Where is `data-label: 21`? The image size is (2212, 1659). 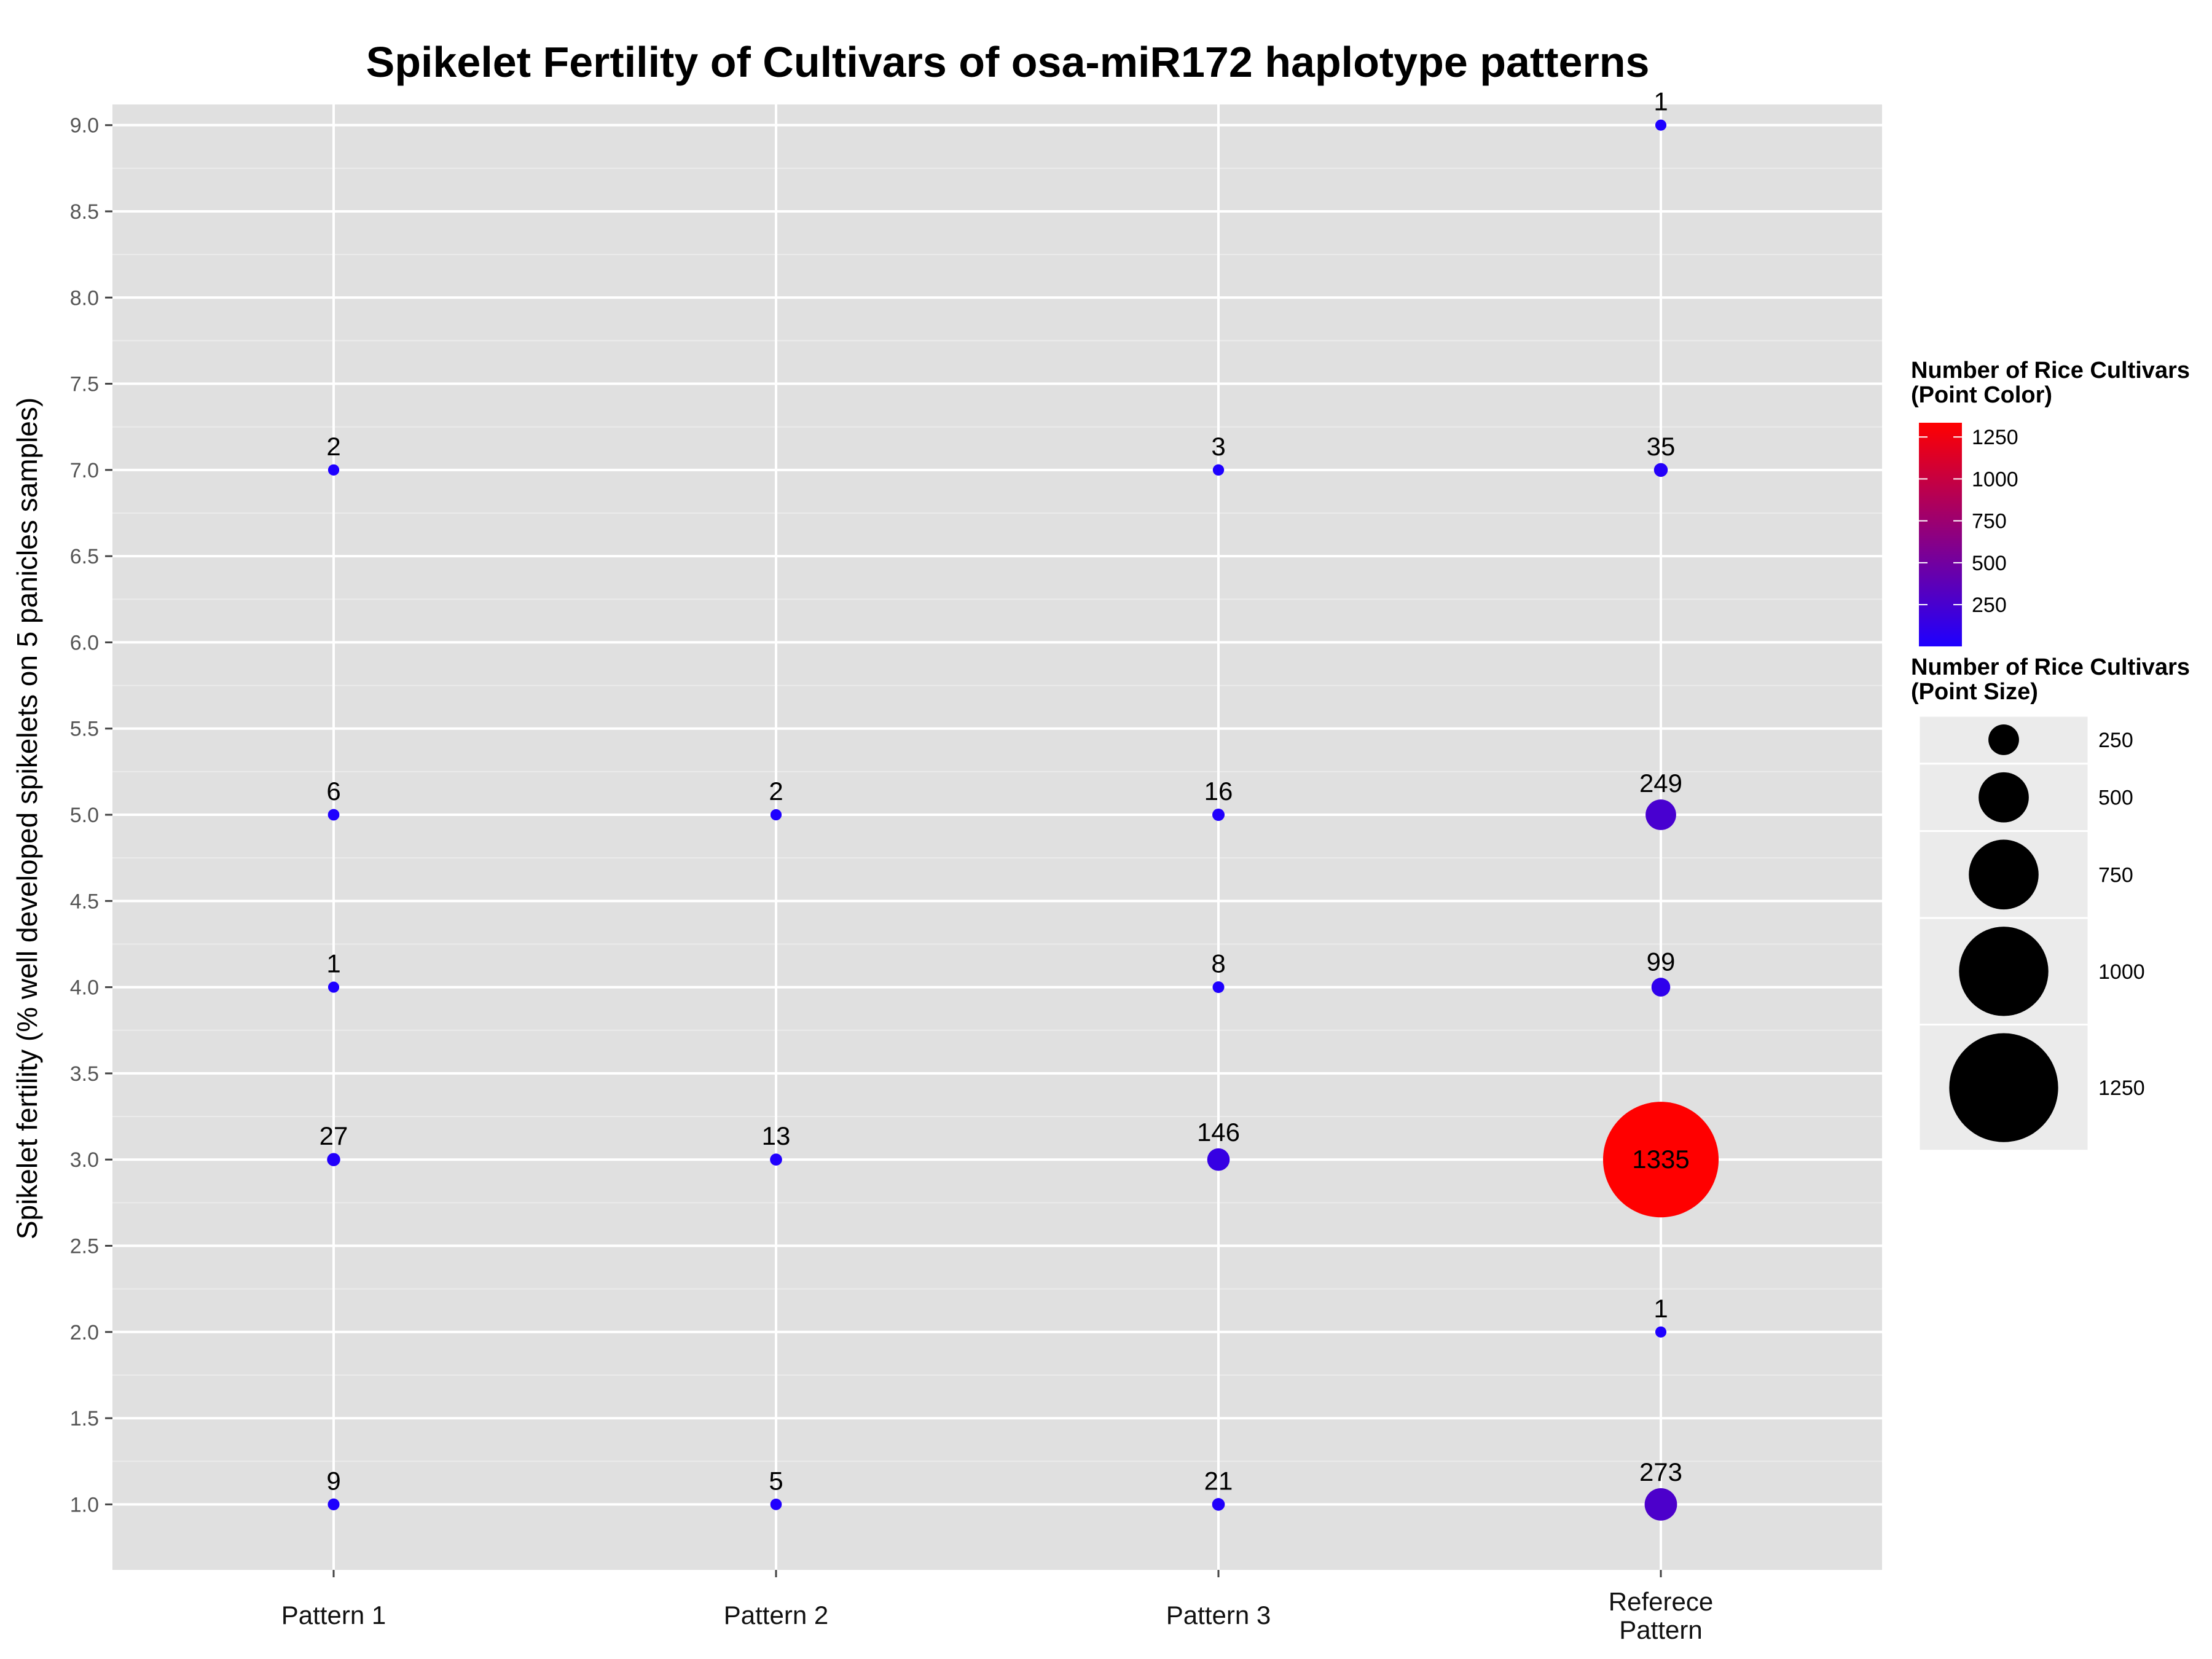 data-label: 21 is located at coordinates (1218, 1480).